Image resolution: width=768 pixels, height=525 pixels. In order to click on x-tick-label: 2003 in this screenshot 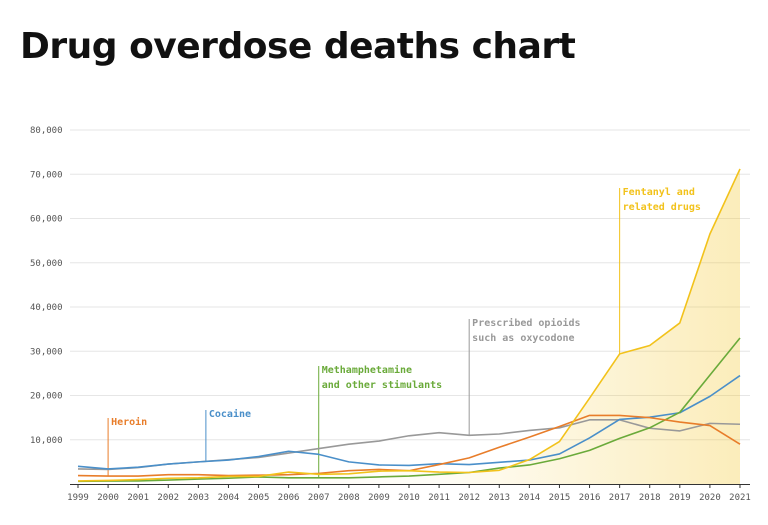, I will do `click(199, 498)`.